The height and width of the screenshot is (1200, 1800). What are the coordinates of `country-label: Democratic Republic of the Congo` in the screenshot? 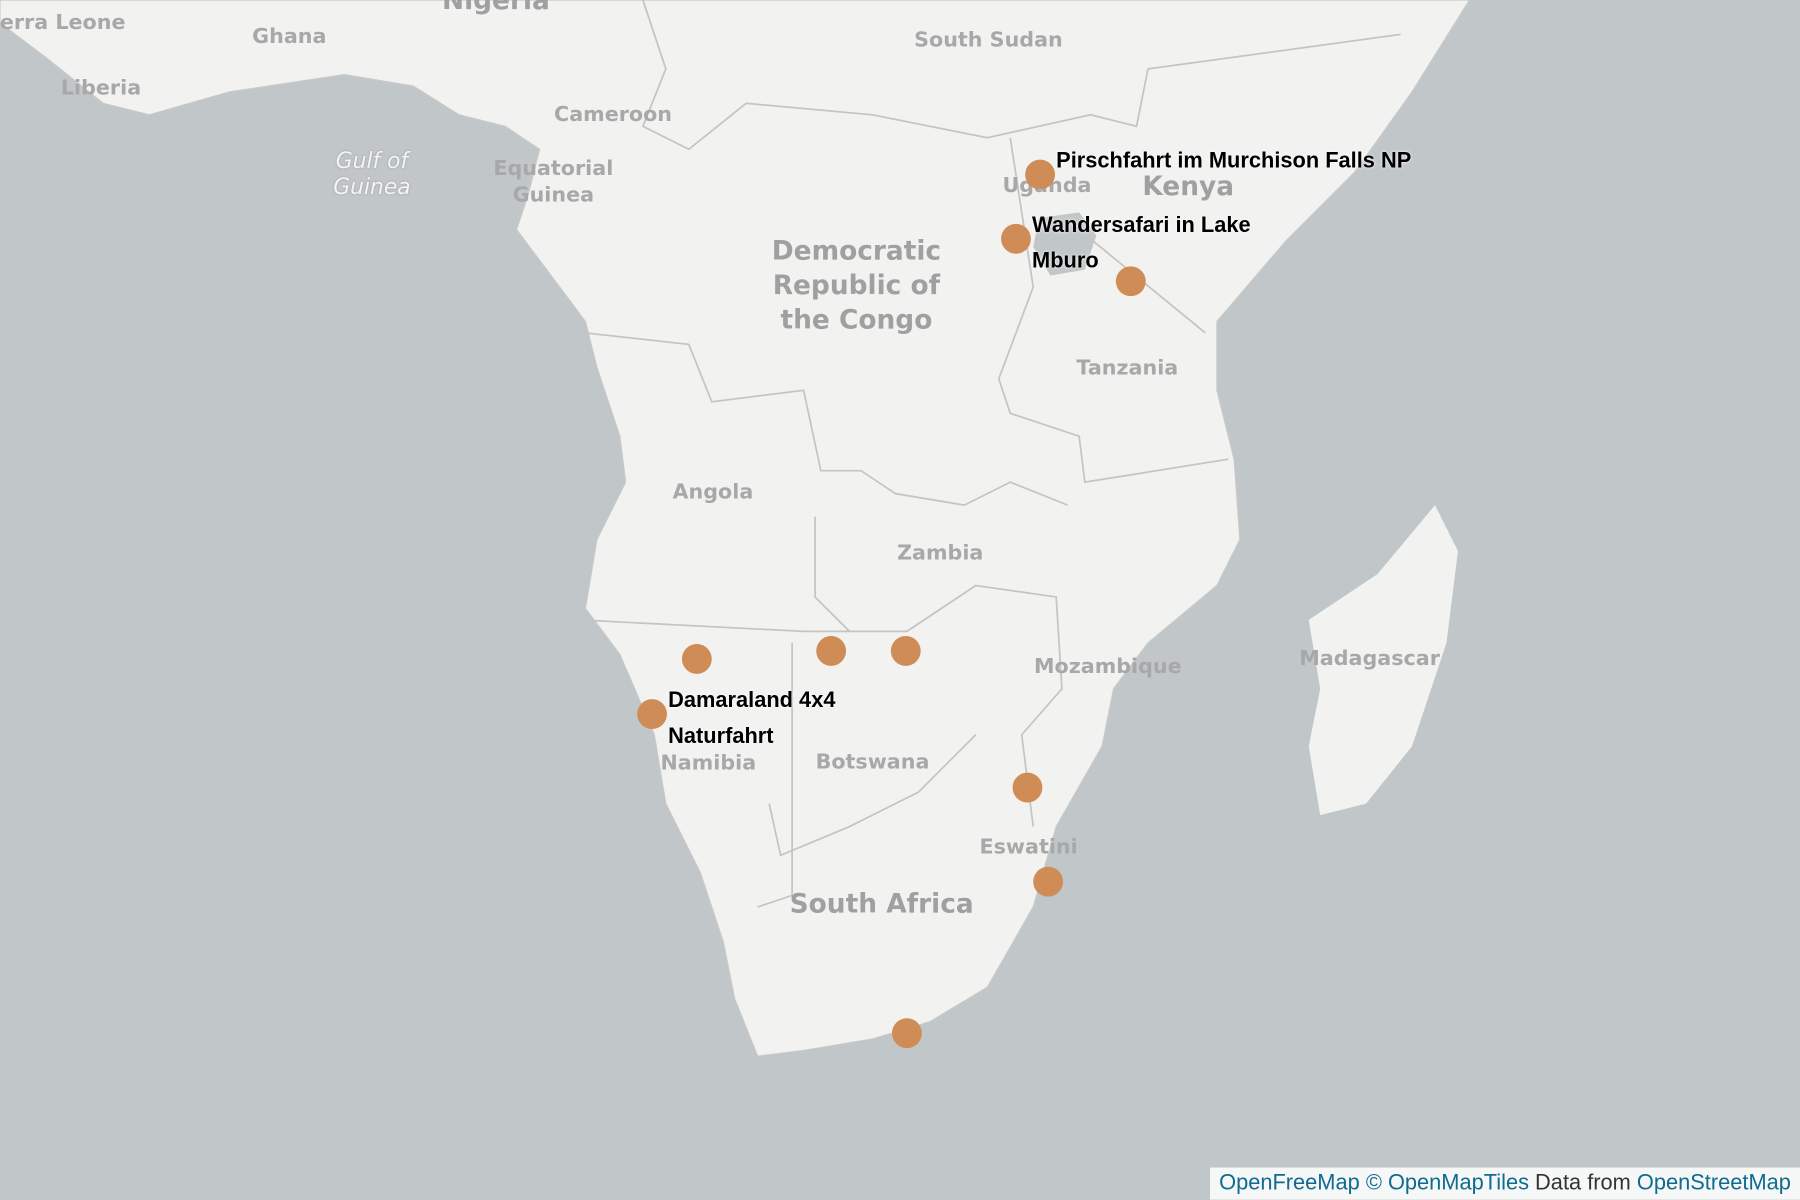 It's located at (856, 286).